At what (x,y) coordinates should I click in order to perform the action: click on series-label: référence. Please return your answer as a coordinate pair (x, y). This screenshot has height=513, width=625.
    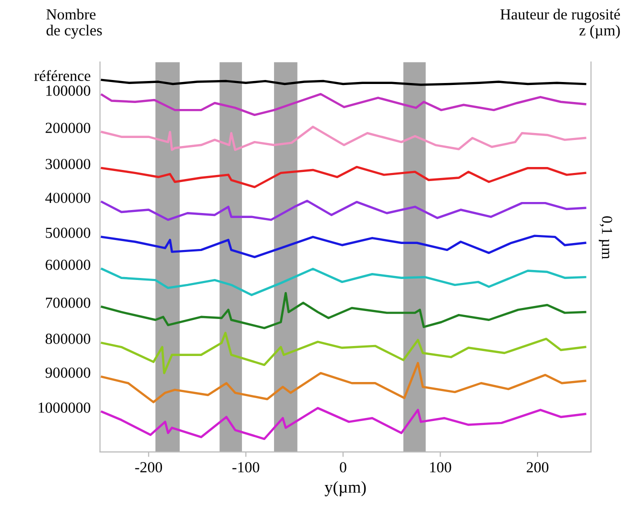
    Looking at the image, I should click on (62, 75).